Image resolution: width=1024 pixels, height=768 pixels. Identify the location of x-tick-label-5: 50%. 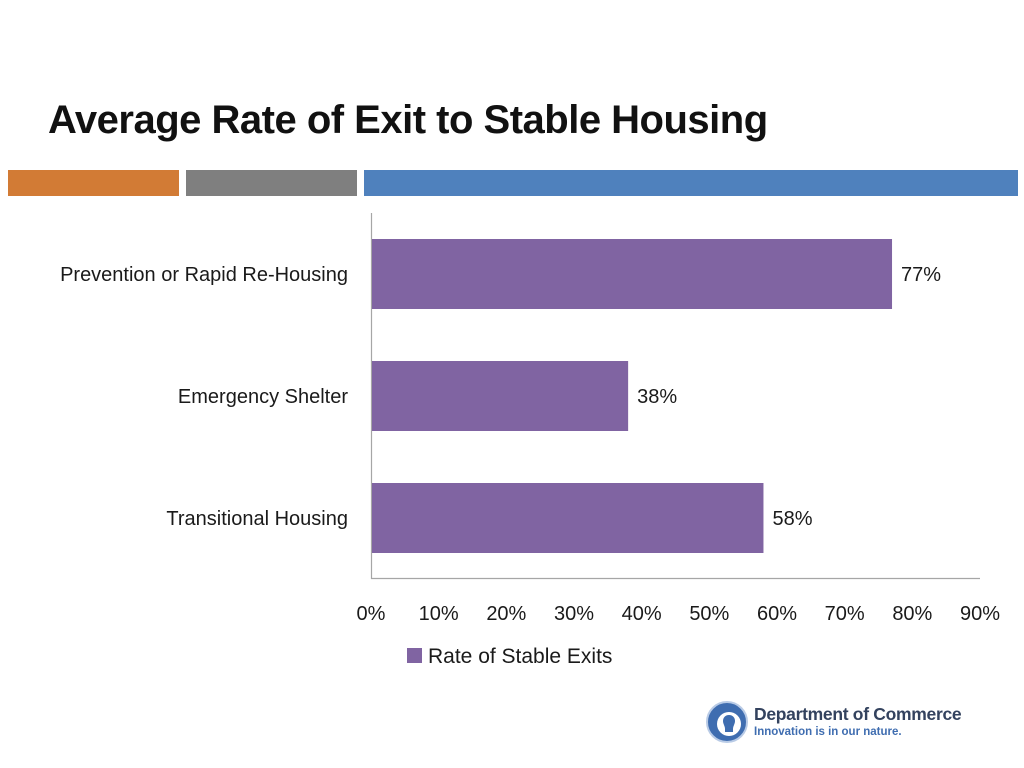
(709, 614).